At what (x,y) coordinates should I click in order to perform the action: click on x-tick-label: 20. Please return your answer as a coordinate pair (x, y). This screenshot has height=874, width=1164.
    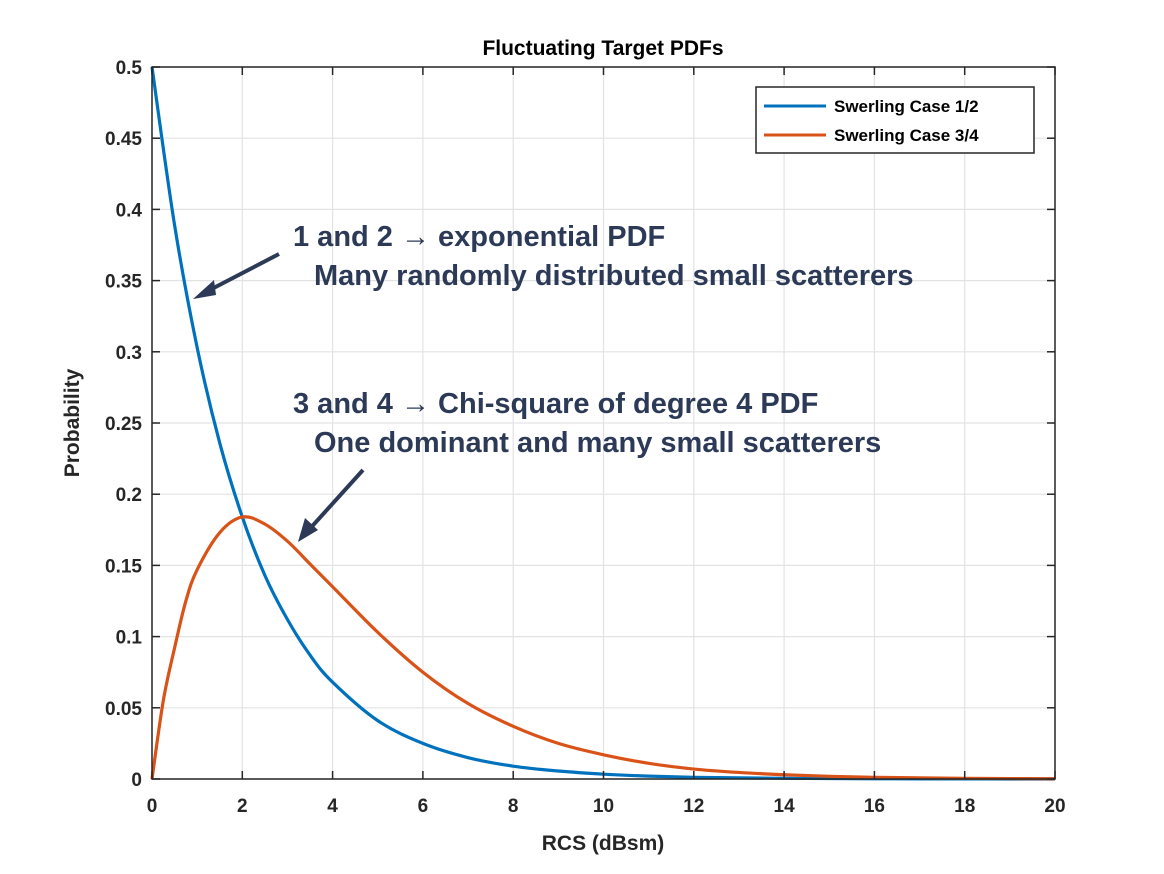
    Looking at the image, I should click on (1054, 806).